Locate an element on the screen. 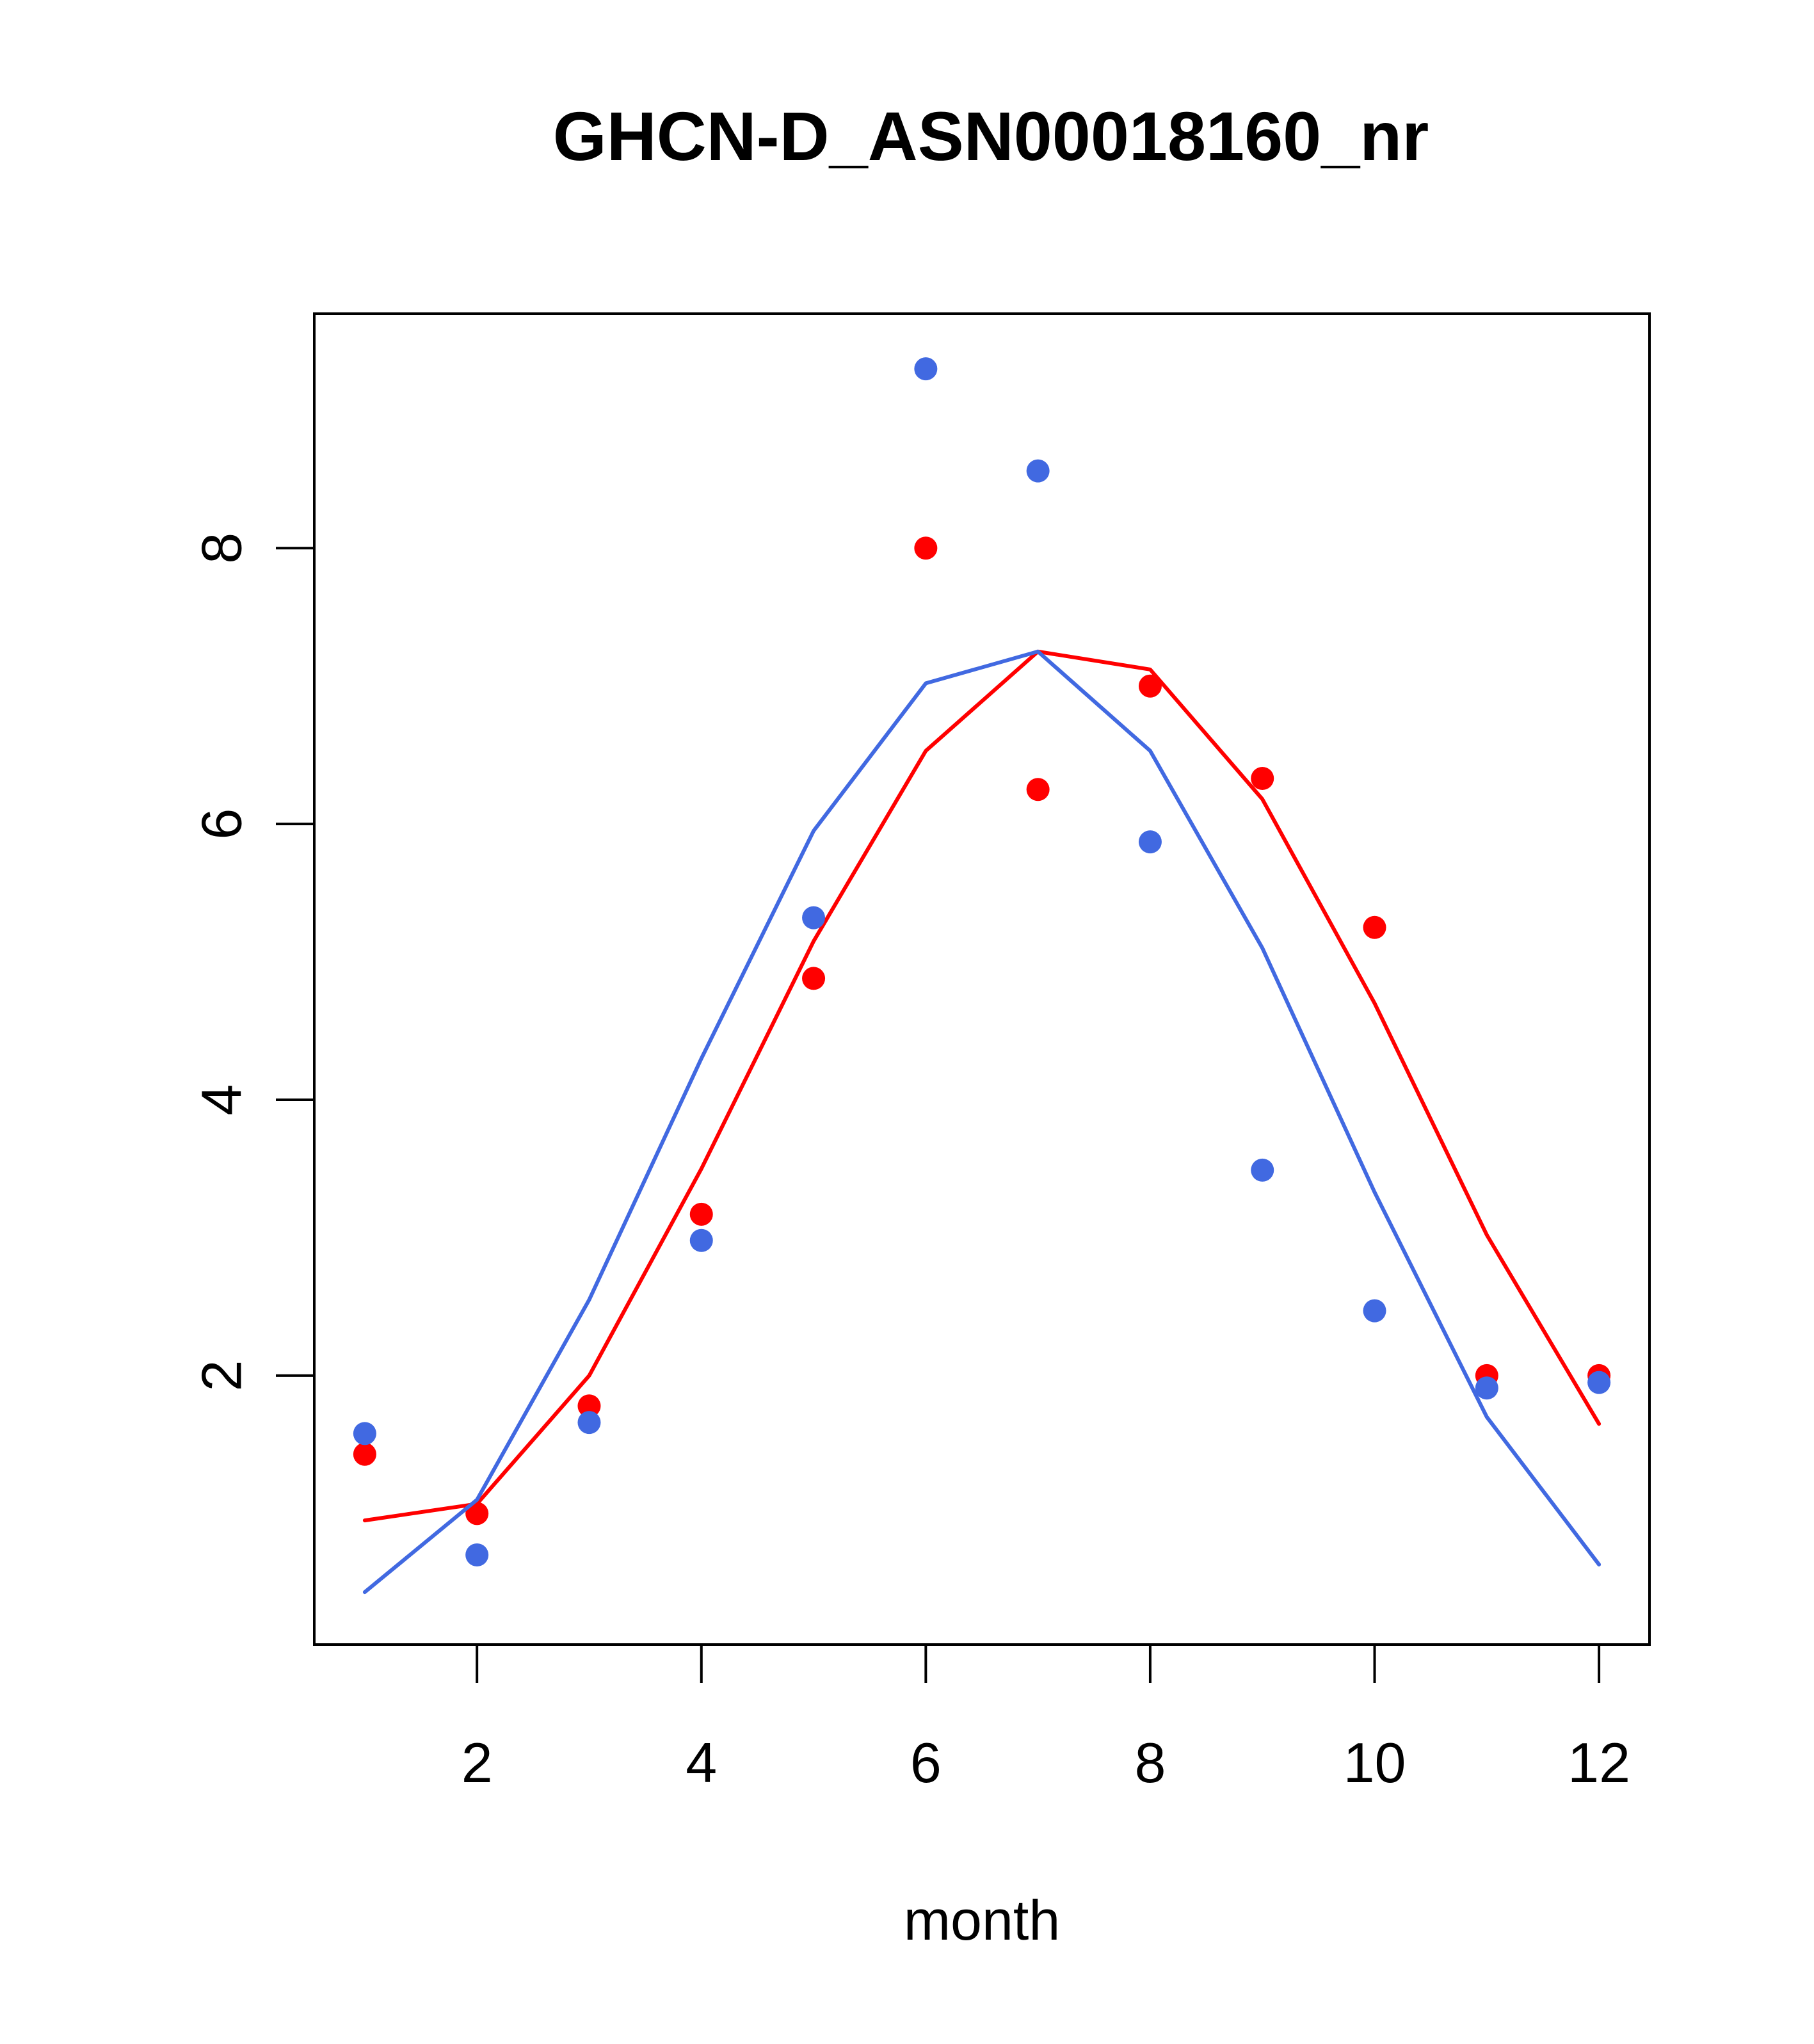 This screenshot has height=2044, width=1814. x-tick-label: 8 is located at coordinates (1150, 1762).